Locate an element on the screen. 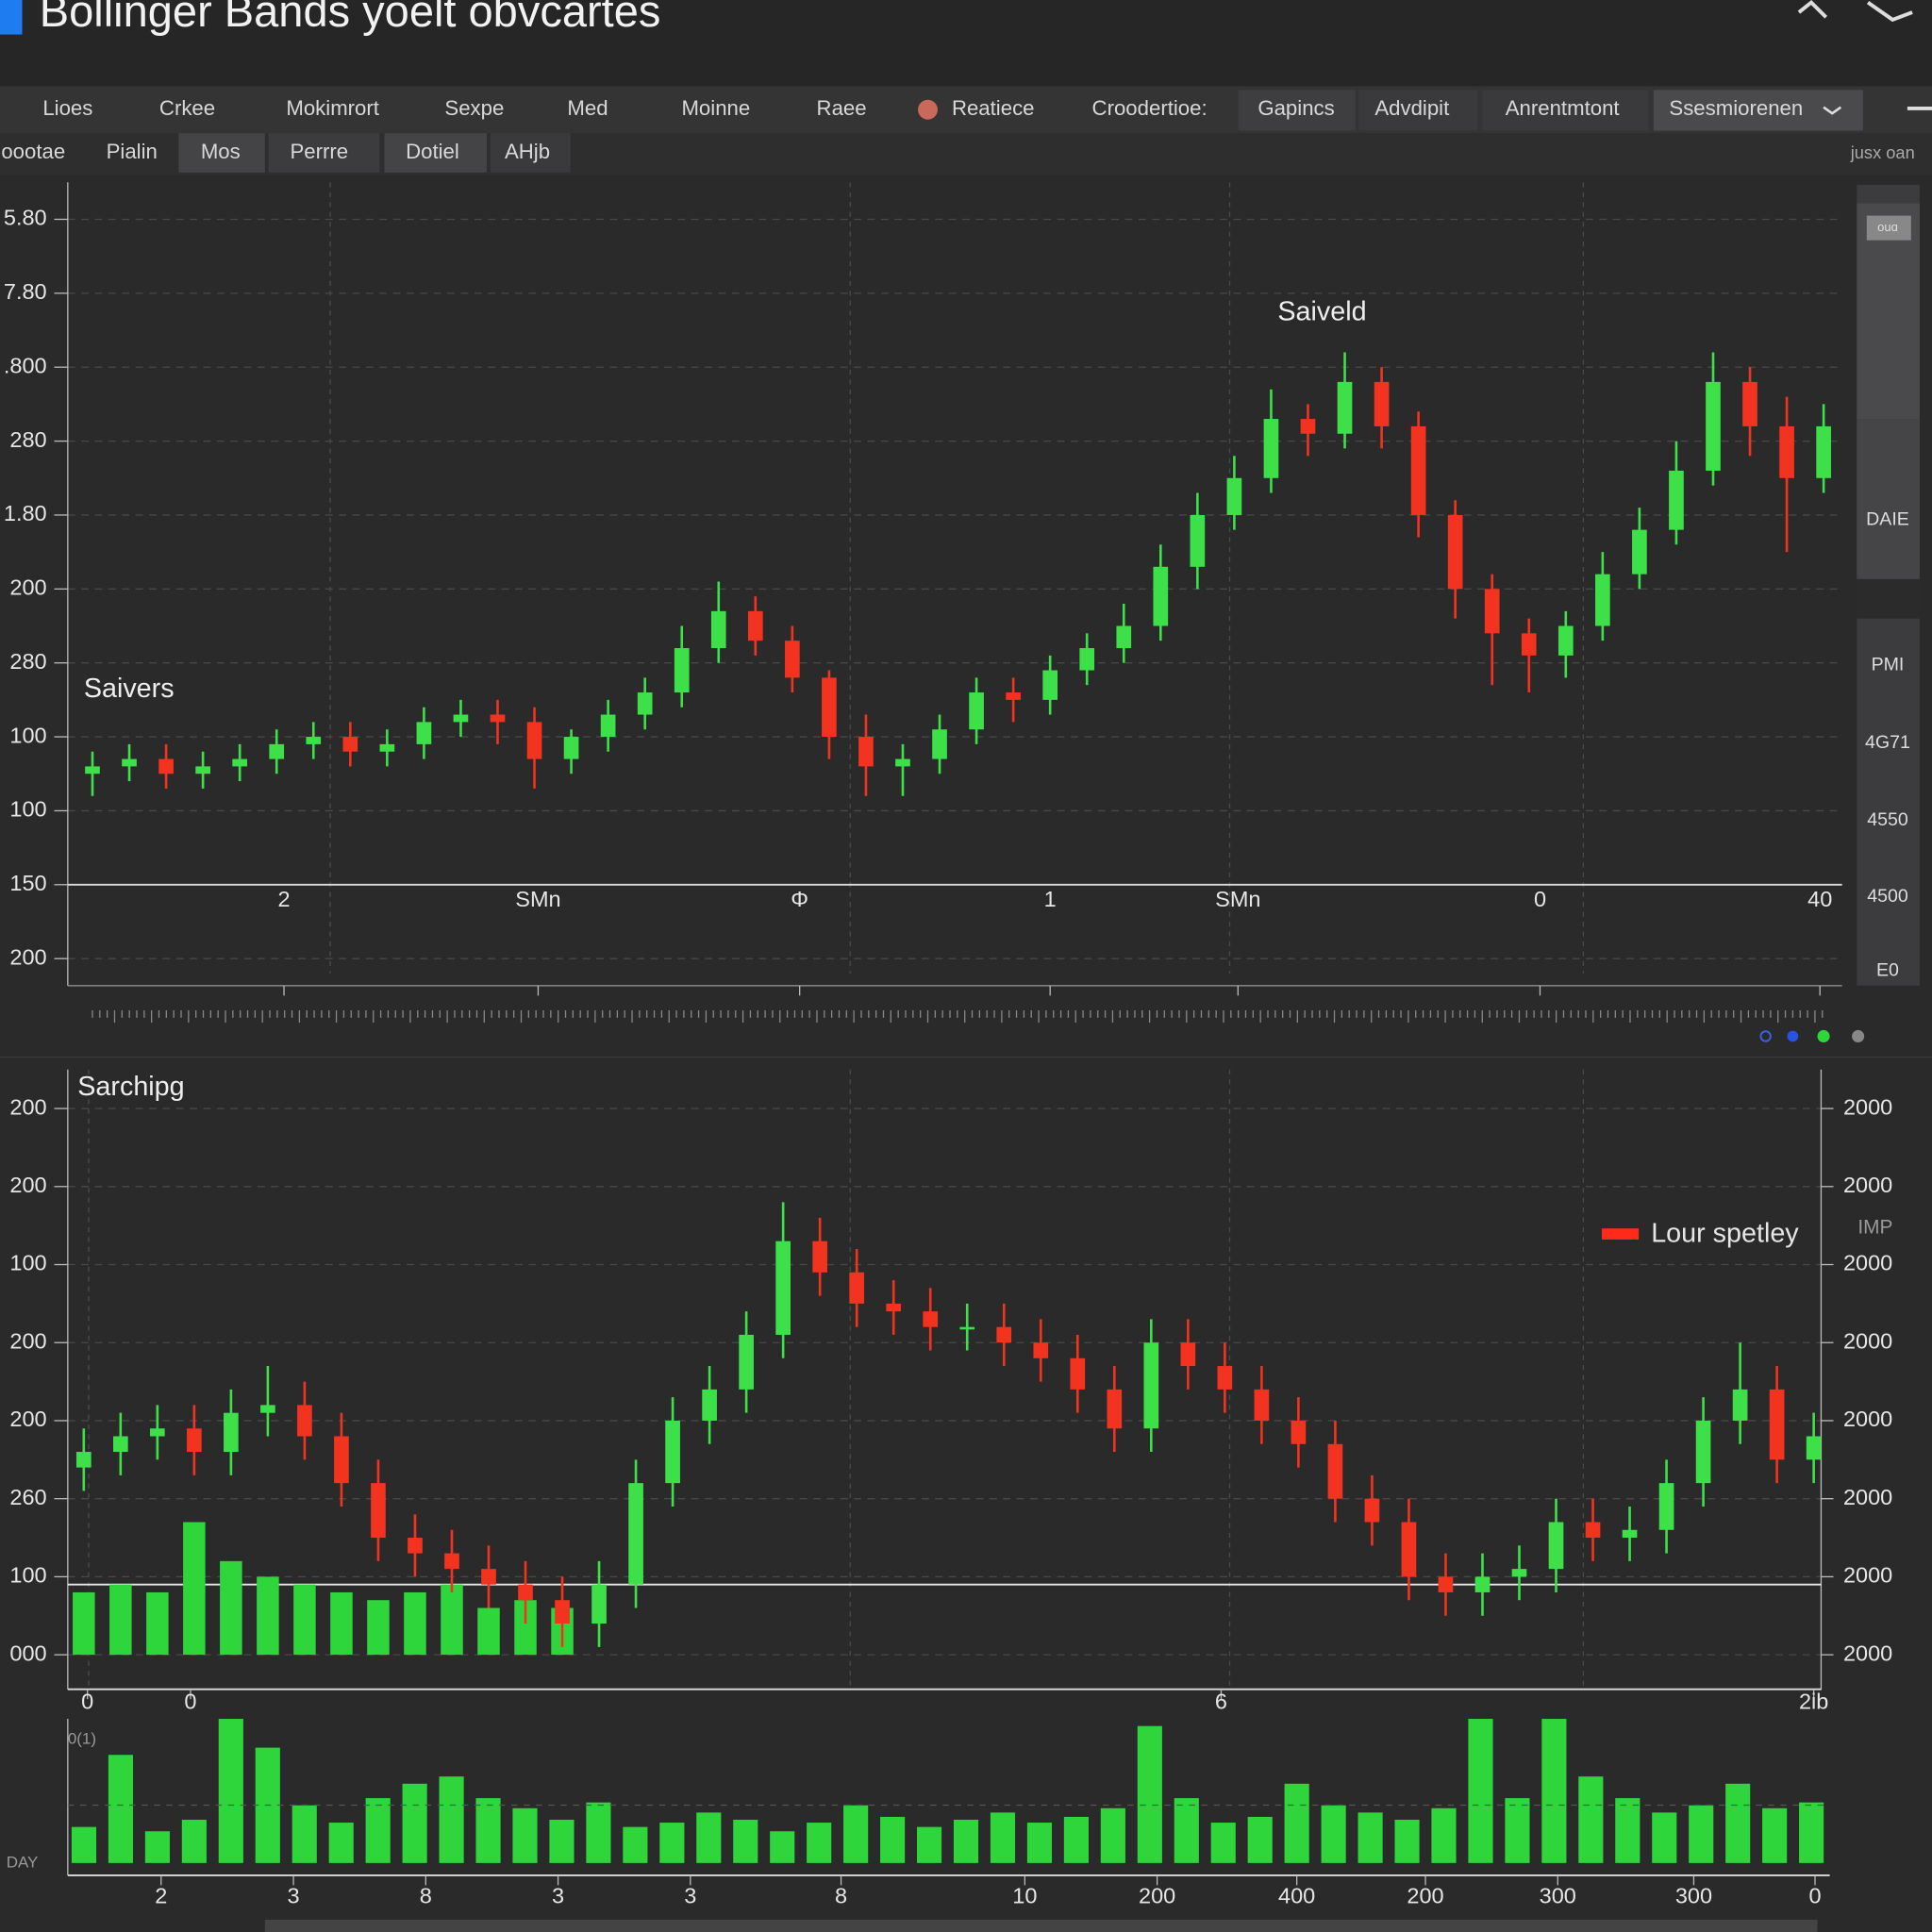  menu-item: Lioes is located at coordinates (67, 108).